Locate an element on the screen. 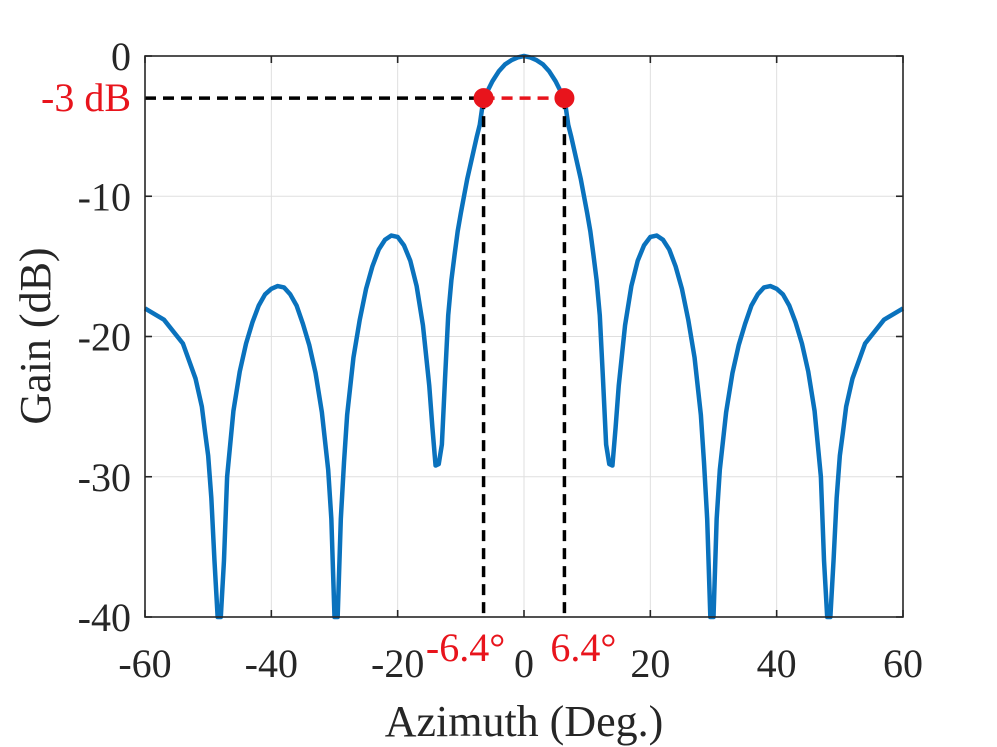 Image resolution: width=997 pixels, height=747 pixels. x-tick-label: 40 is located at coordinates (777, 663).